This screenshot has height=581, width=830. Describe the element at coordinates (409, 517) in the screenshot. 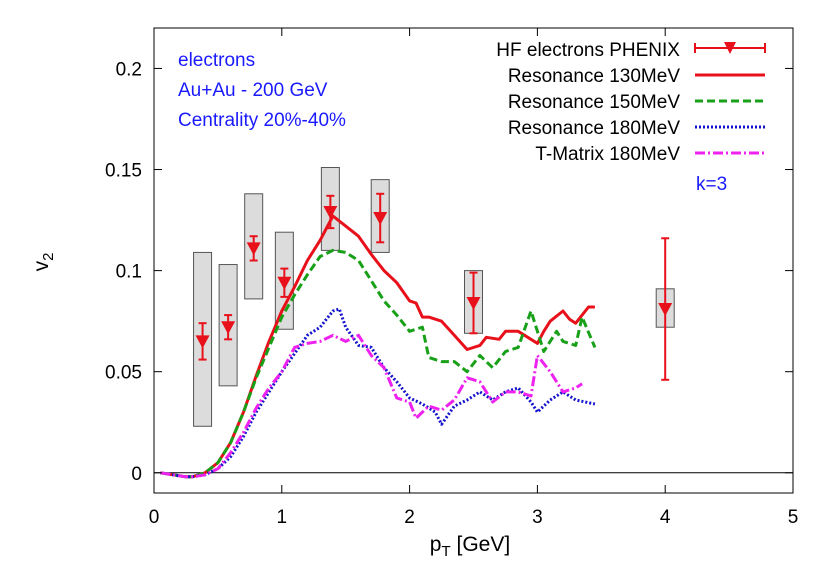

I see `x-tick-label: 2` at that location.